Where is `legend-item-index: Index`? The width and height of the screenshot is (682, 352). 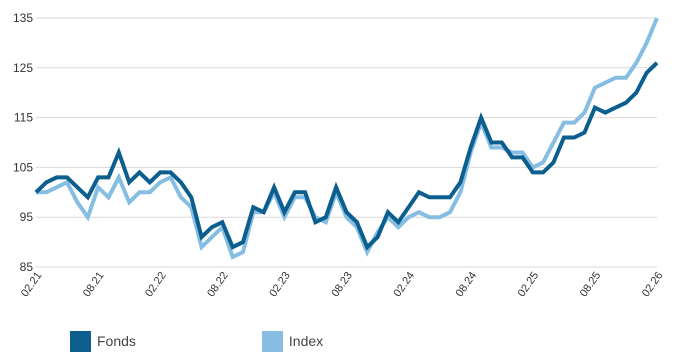
legend-item-index: Index is located at coordinates (292, 341).